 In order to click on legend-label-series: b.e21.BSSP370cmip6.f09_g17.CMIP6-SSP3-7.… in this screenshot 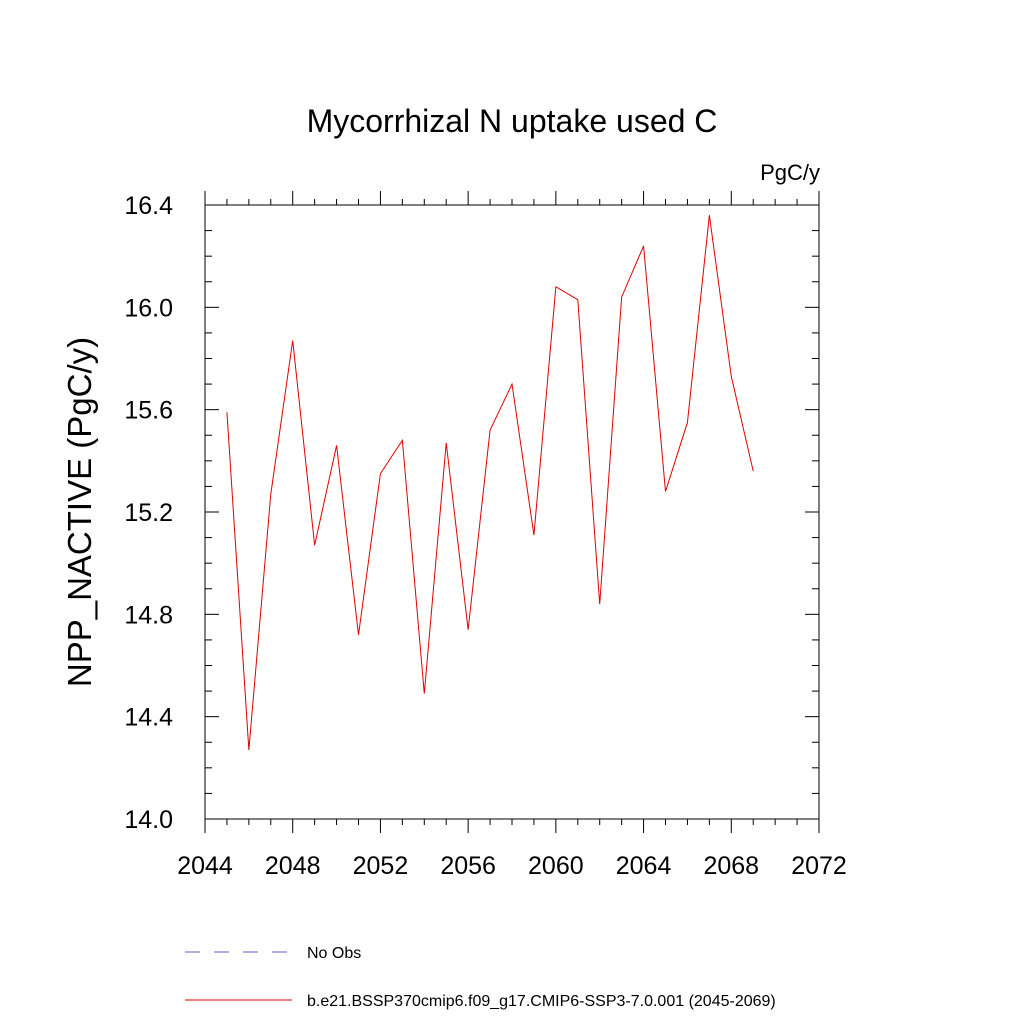, I will do `click(541, 1001)`.